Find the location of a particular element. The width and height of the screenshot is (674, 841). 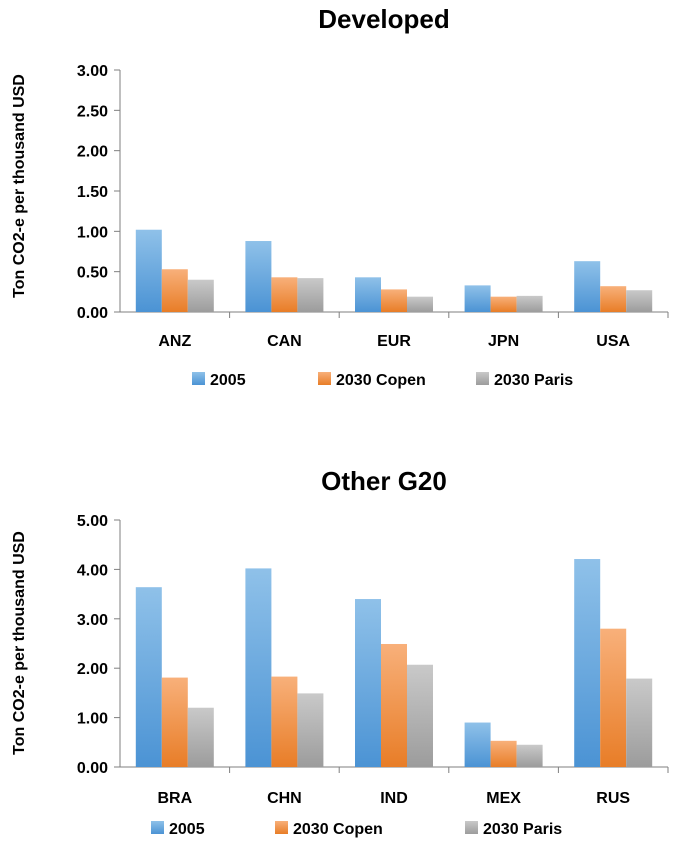

x-tick-label: MEX is located at coordinates (503, 798).